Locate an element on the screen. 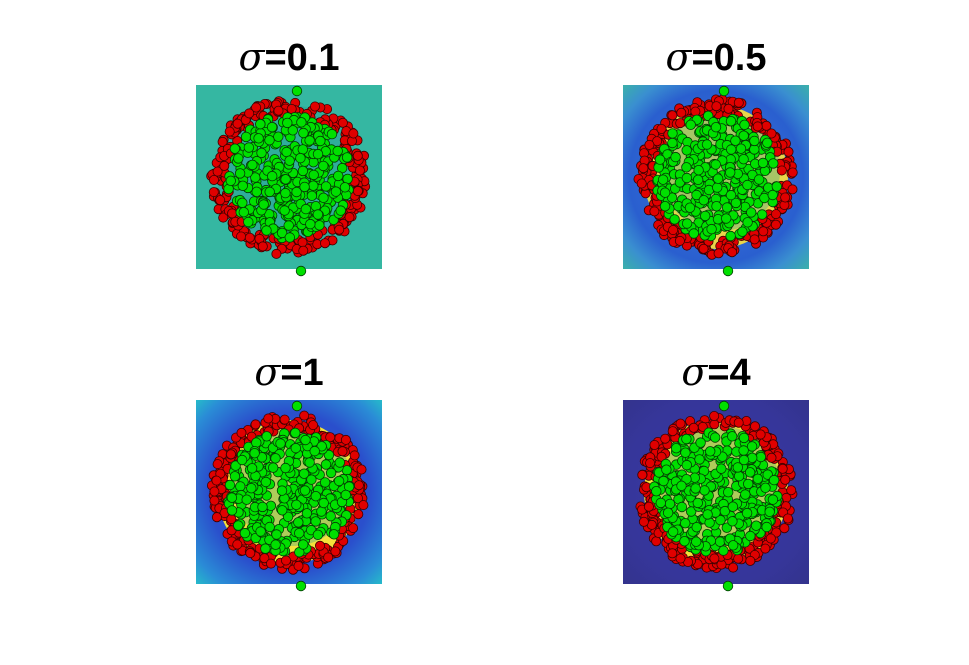  subplot-title: σ=4 is located at coordinates (716, 372).